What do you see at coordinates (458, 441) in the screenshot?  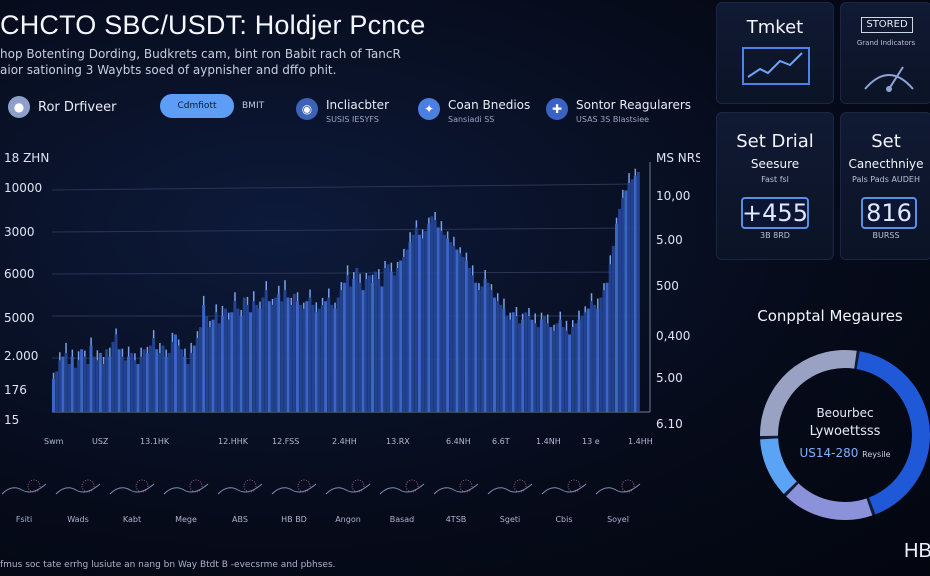 I see `x-tick-label: 6.4NH` at bounding box center [458, 441].